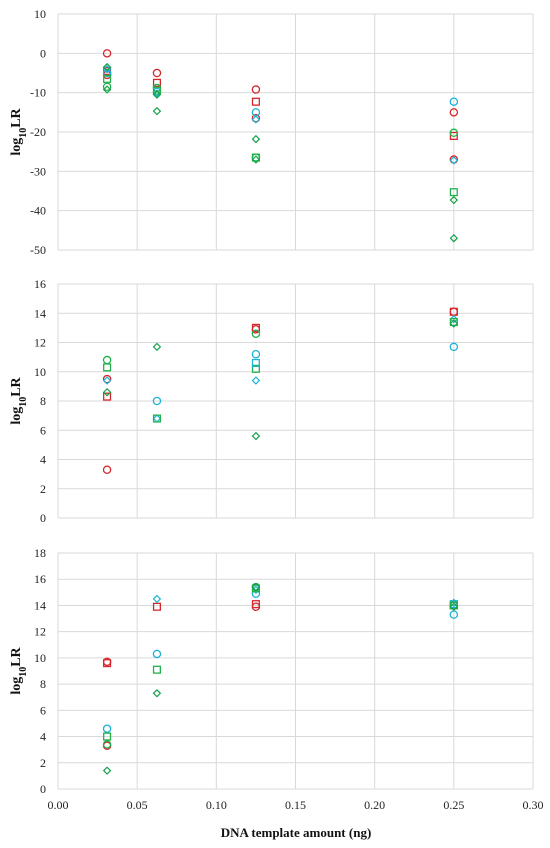  Describe the element at coordinates (58, 805) in the screenshot. I see `x-tick-label: 0.00` at that location.